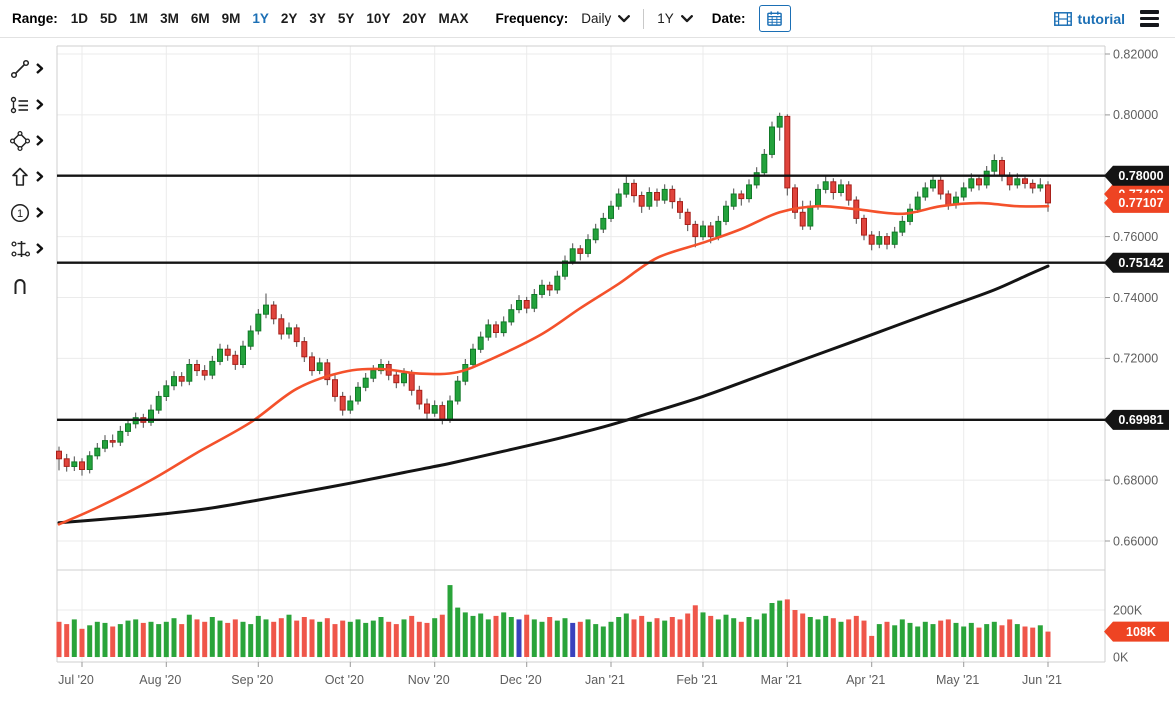 The image size is (1175, 704). Describe the element at coordinates (79, 18) in the screenshot. I see `range-1d: 1D` at that location.